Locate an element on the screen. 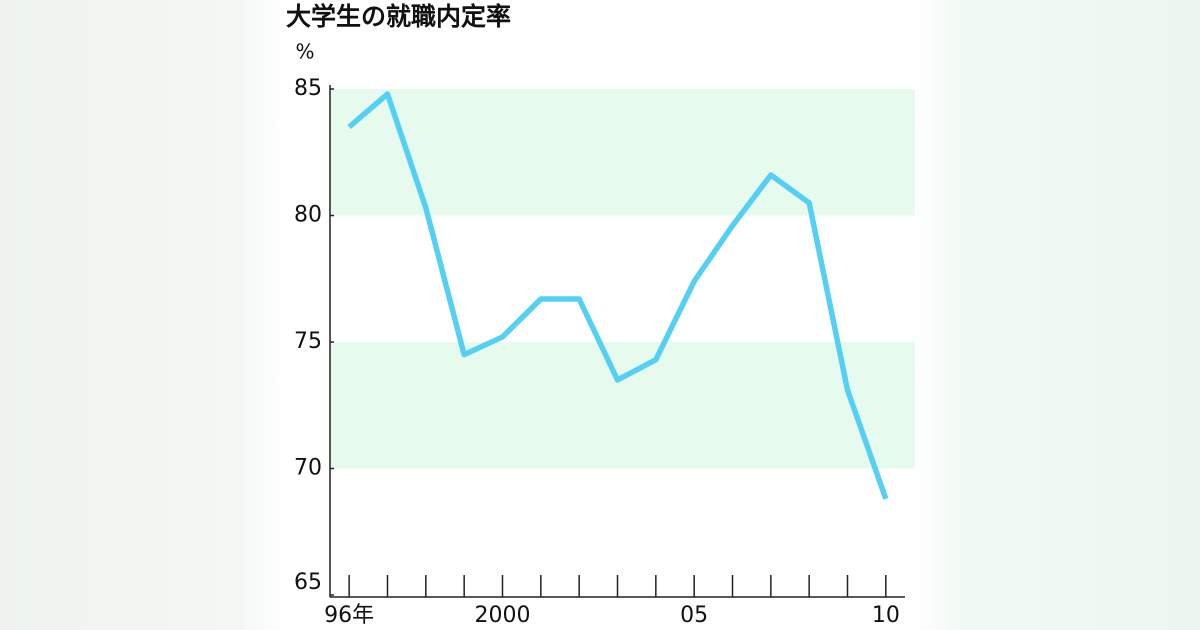 This screenshot has width=1200, height=630. y-tick-label: 65 is located at coordinates (308, 582).